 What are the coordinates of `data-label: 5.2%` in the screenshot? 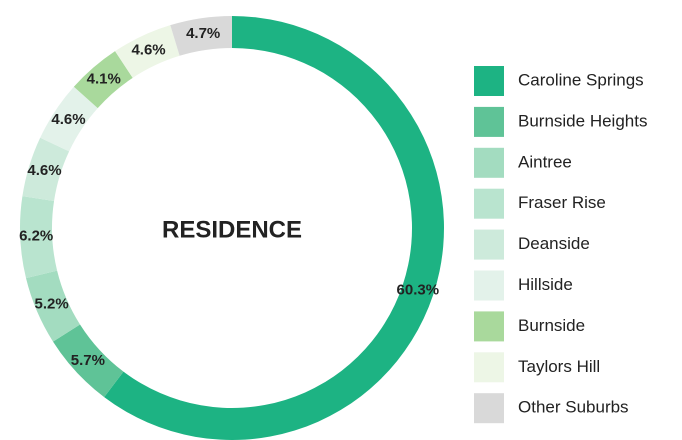 It's located at (52, 304).